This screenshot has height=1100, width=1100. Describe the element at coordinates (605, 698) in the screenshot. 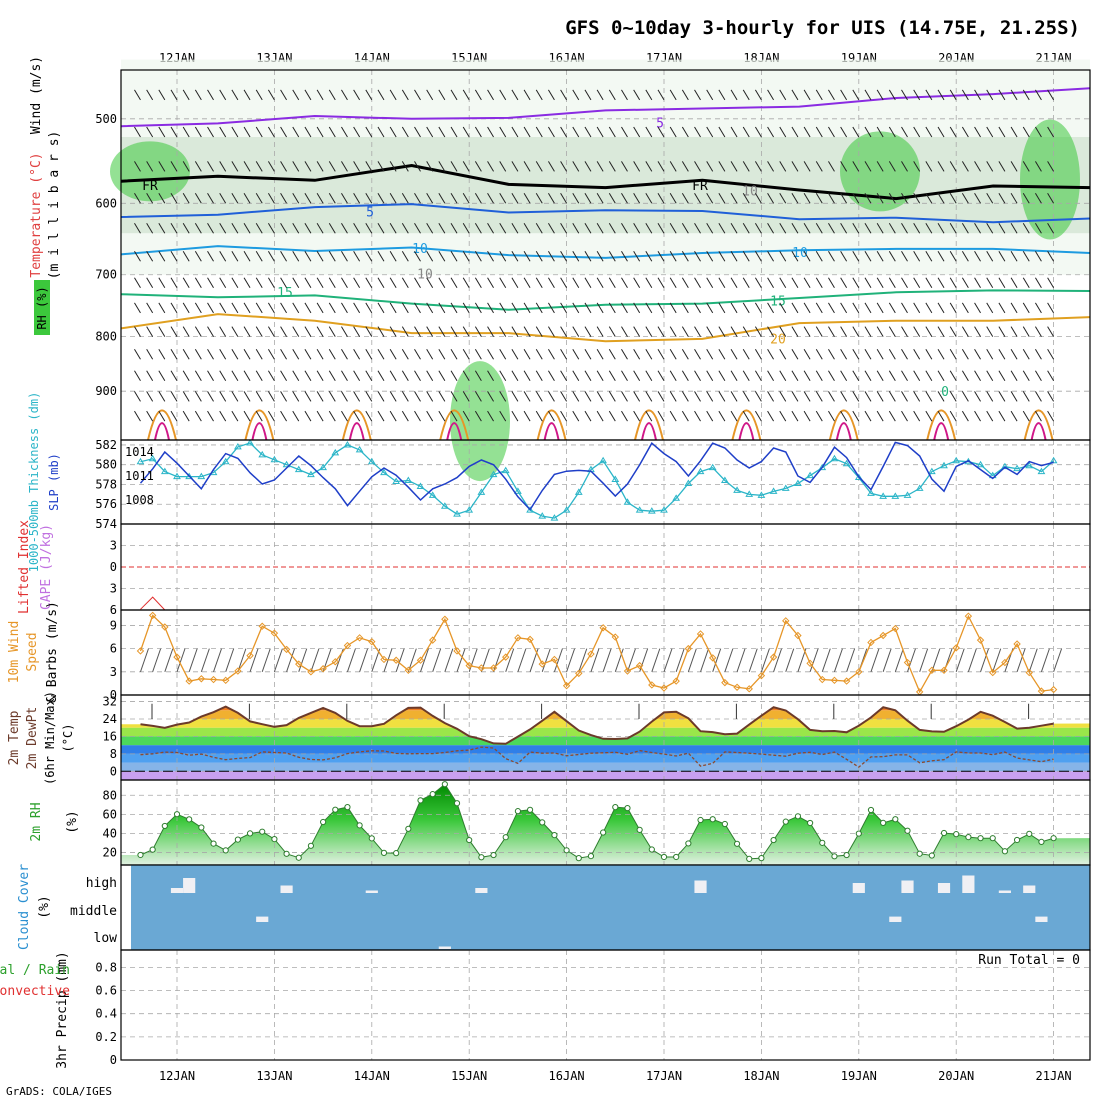

I see `temp-color-band` at that location.